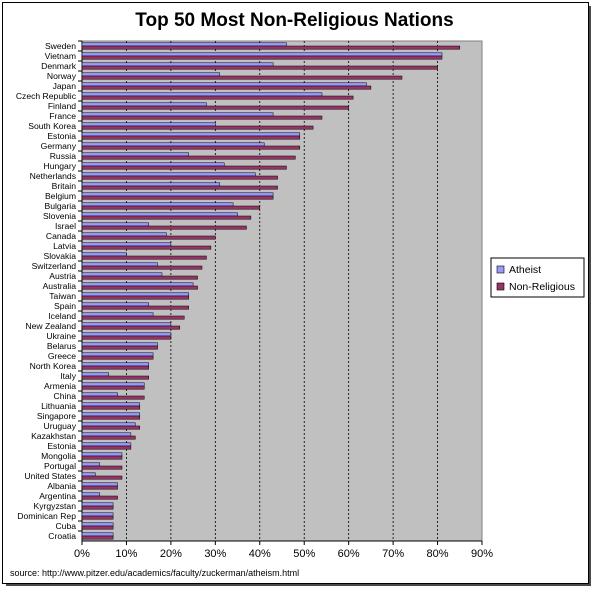 Image resolution: width=597 pixels, height=590 pixels. I want to click on category-label: North Korea, so click(53, 366).